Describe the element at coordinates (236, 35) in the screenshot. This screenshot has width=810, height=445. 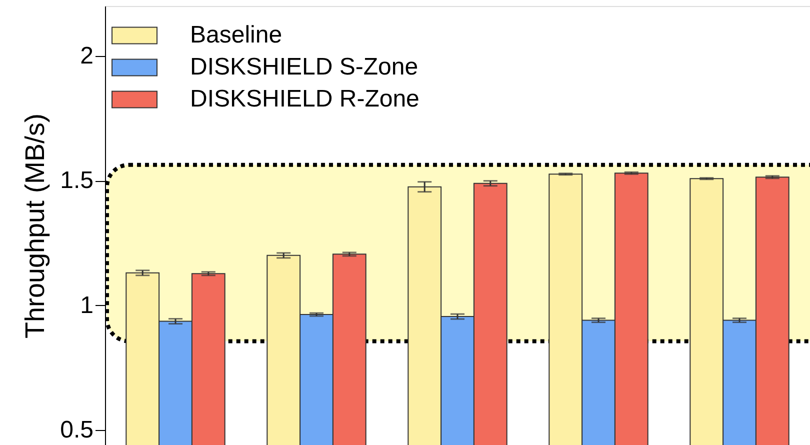
I see `legend-label: Baseline` at that location.